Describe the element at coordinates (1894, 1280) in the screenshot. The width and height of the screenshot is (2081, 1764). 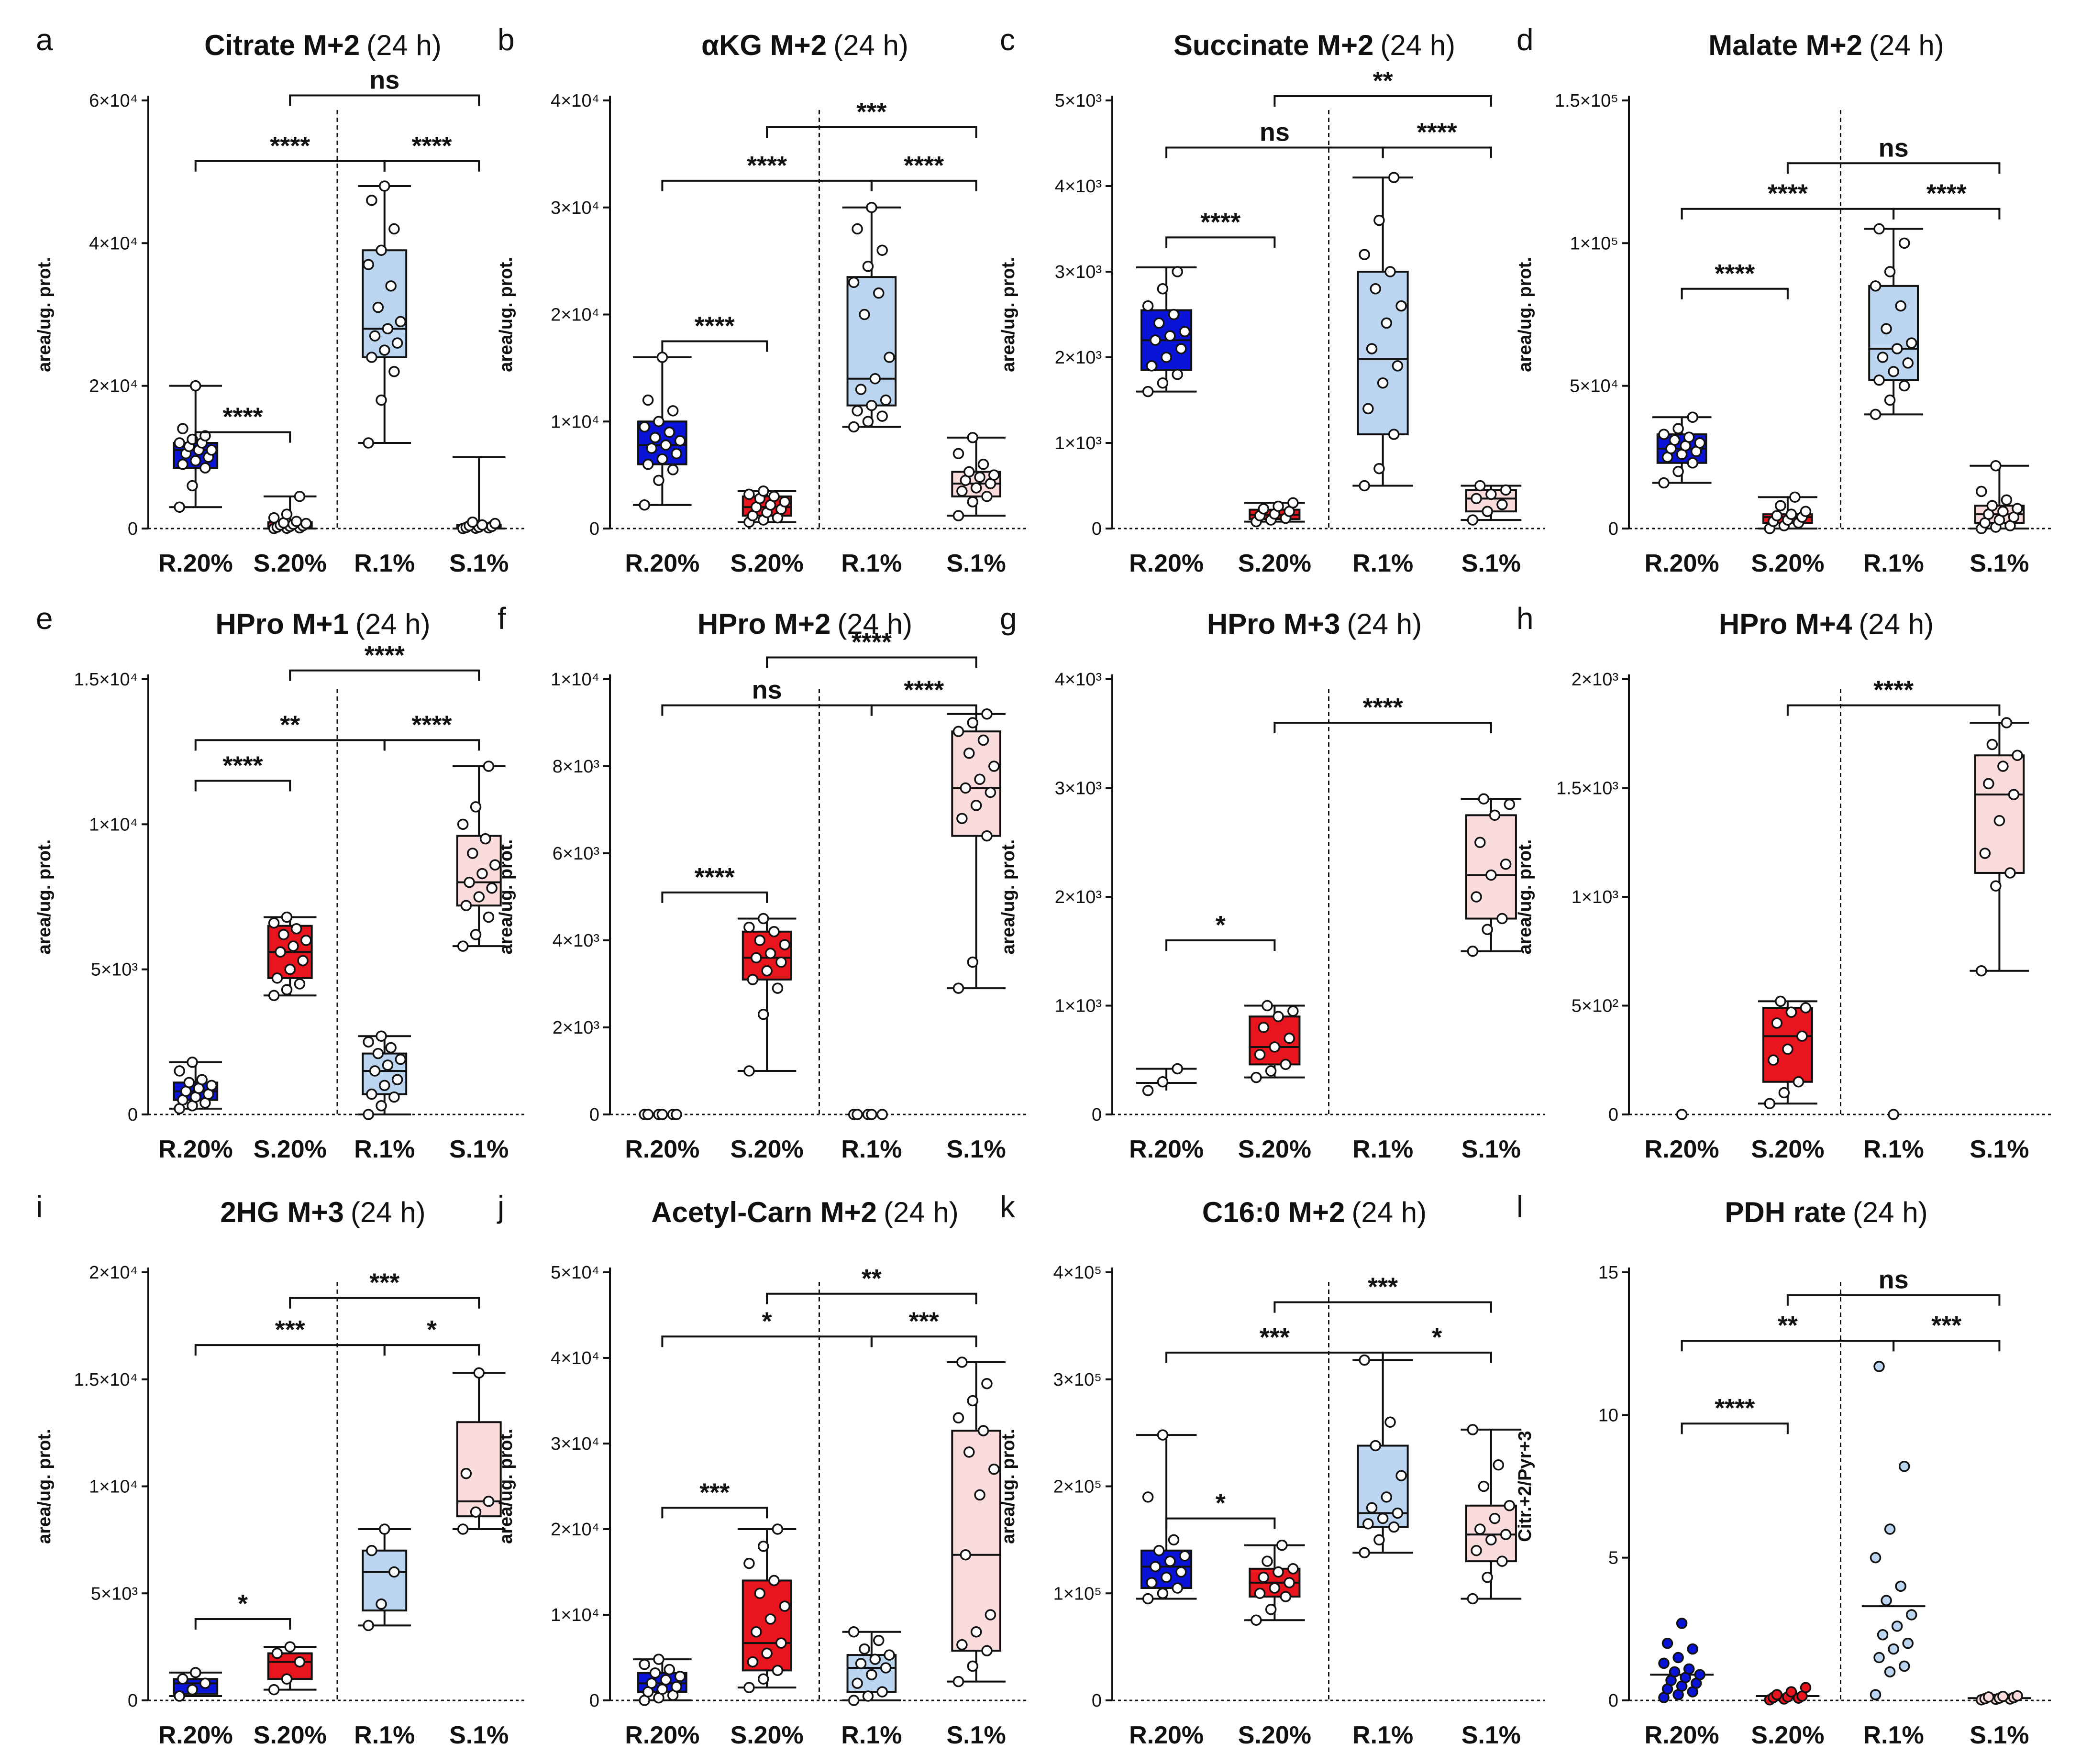
I see `significance-label: ns` at that location.